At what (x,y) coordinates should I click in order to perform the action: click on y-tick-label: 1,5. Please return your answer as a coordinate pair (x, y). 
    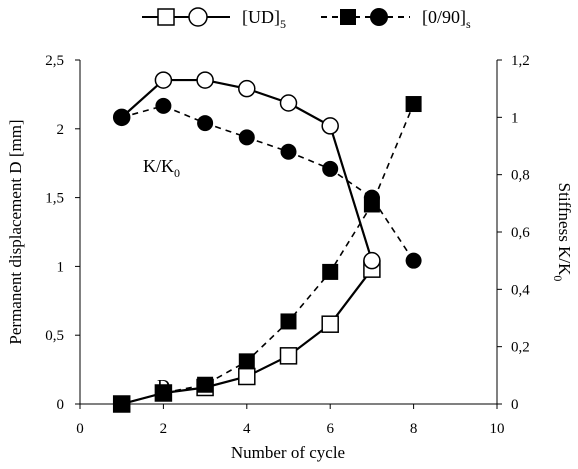
    Looking at the image, I should click on (54, 199).